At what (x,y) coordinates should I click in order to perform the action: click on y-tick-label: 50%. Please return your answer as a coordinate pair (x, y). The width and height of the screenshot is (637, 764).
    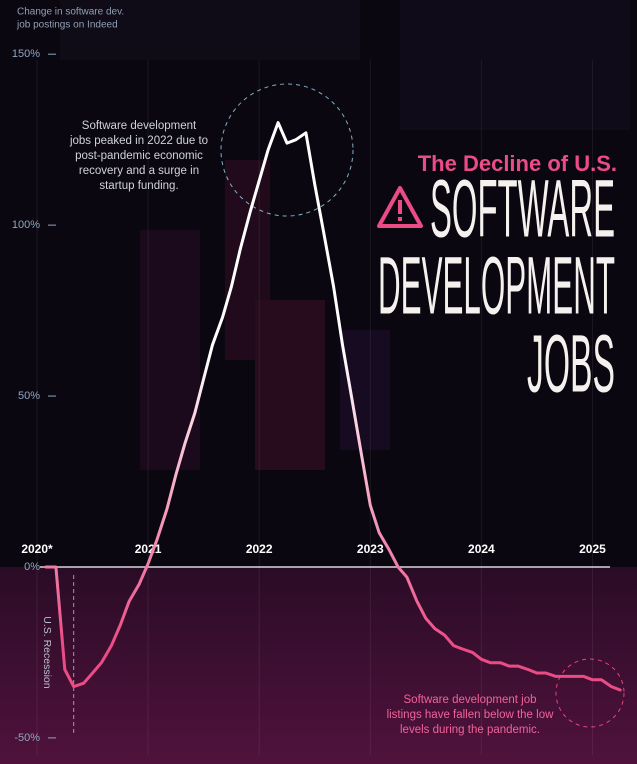
    Looking at the image, I should click on (29, 396).